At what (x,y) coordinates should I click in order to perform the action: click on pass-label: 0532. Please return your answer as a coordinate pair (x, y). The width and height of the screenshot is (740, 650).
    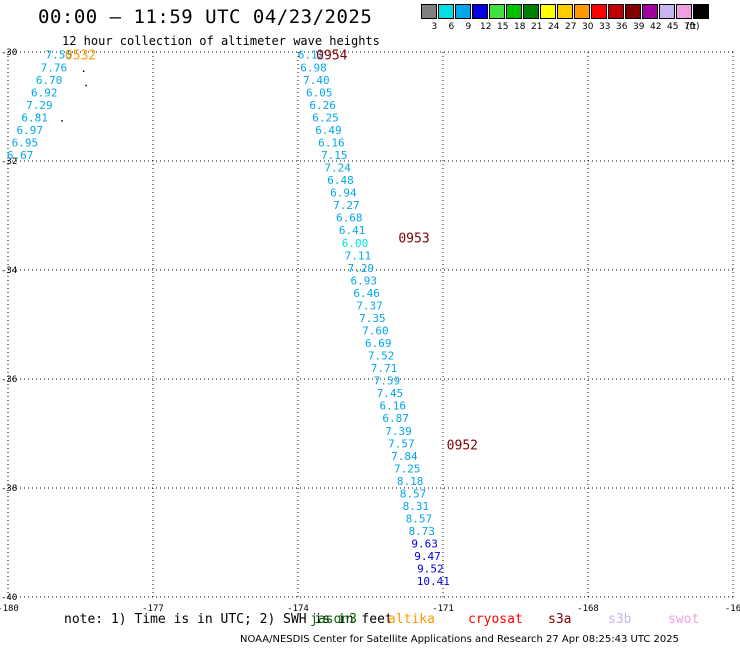
    Looking at the image, I should click on (80, 56).